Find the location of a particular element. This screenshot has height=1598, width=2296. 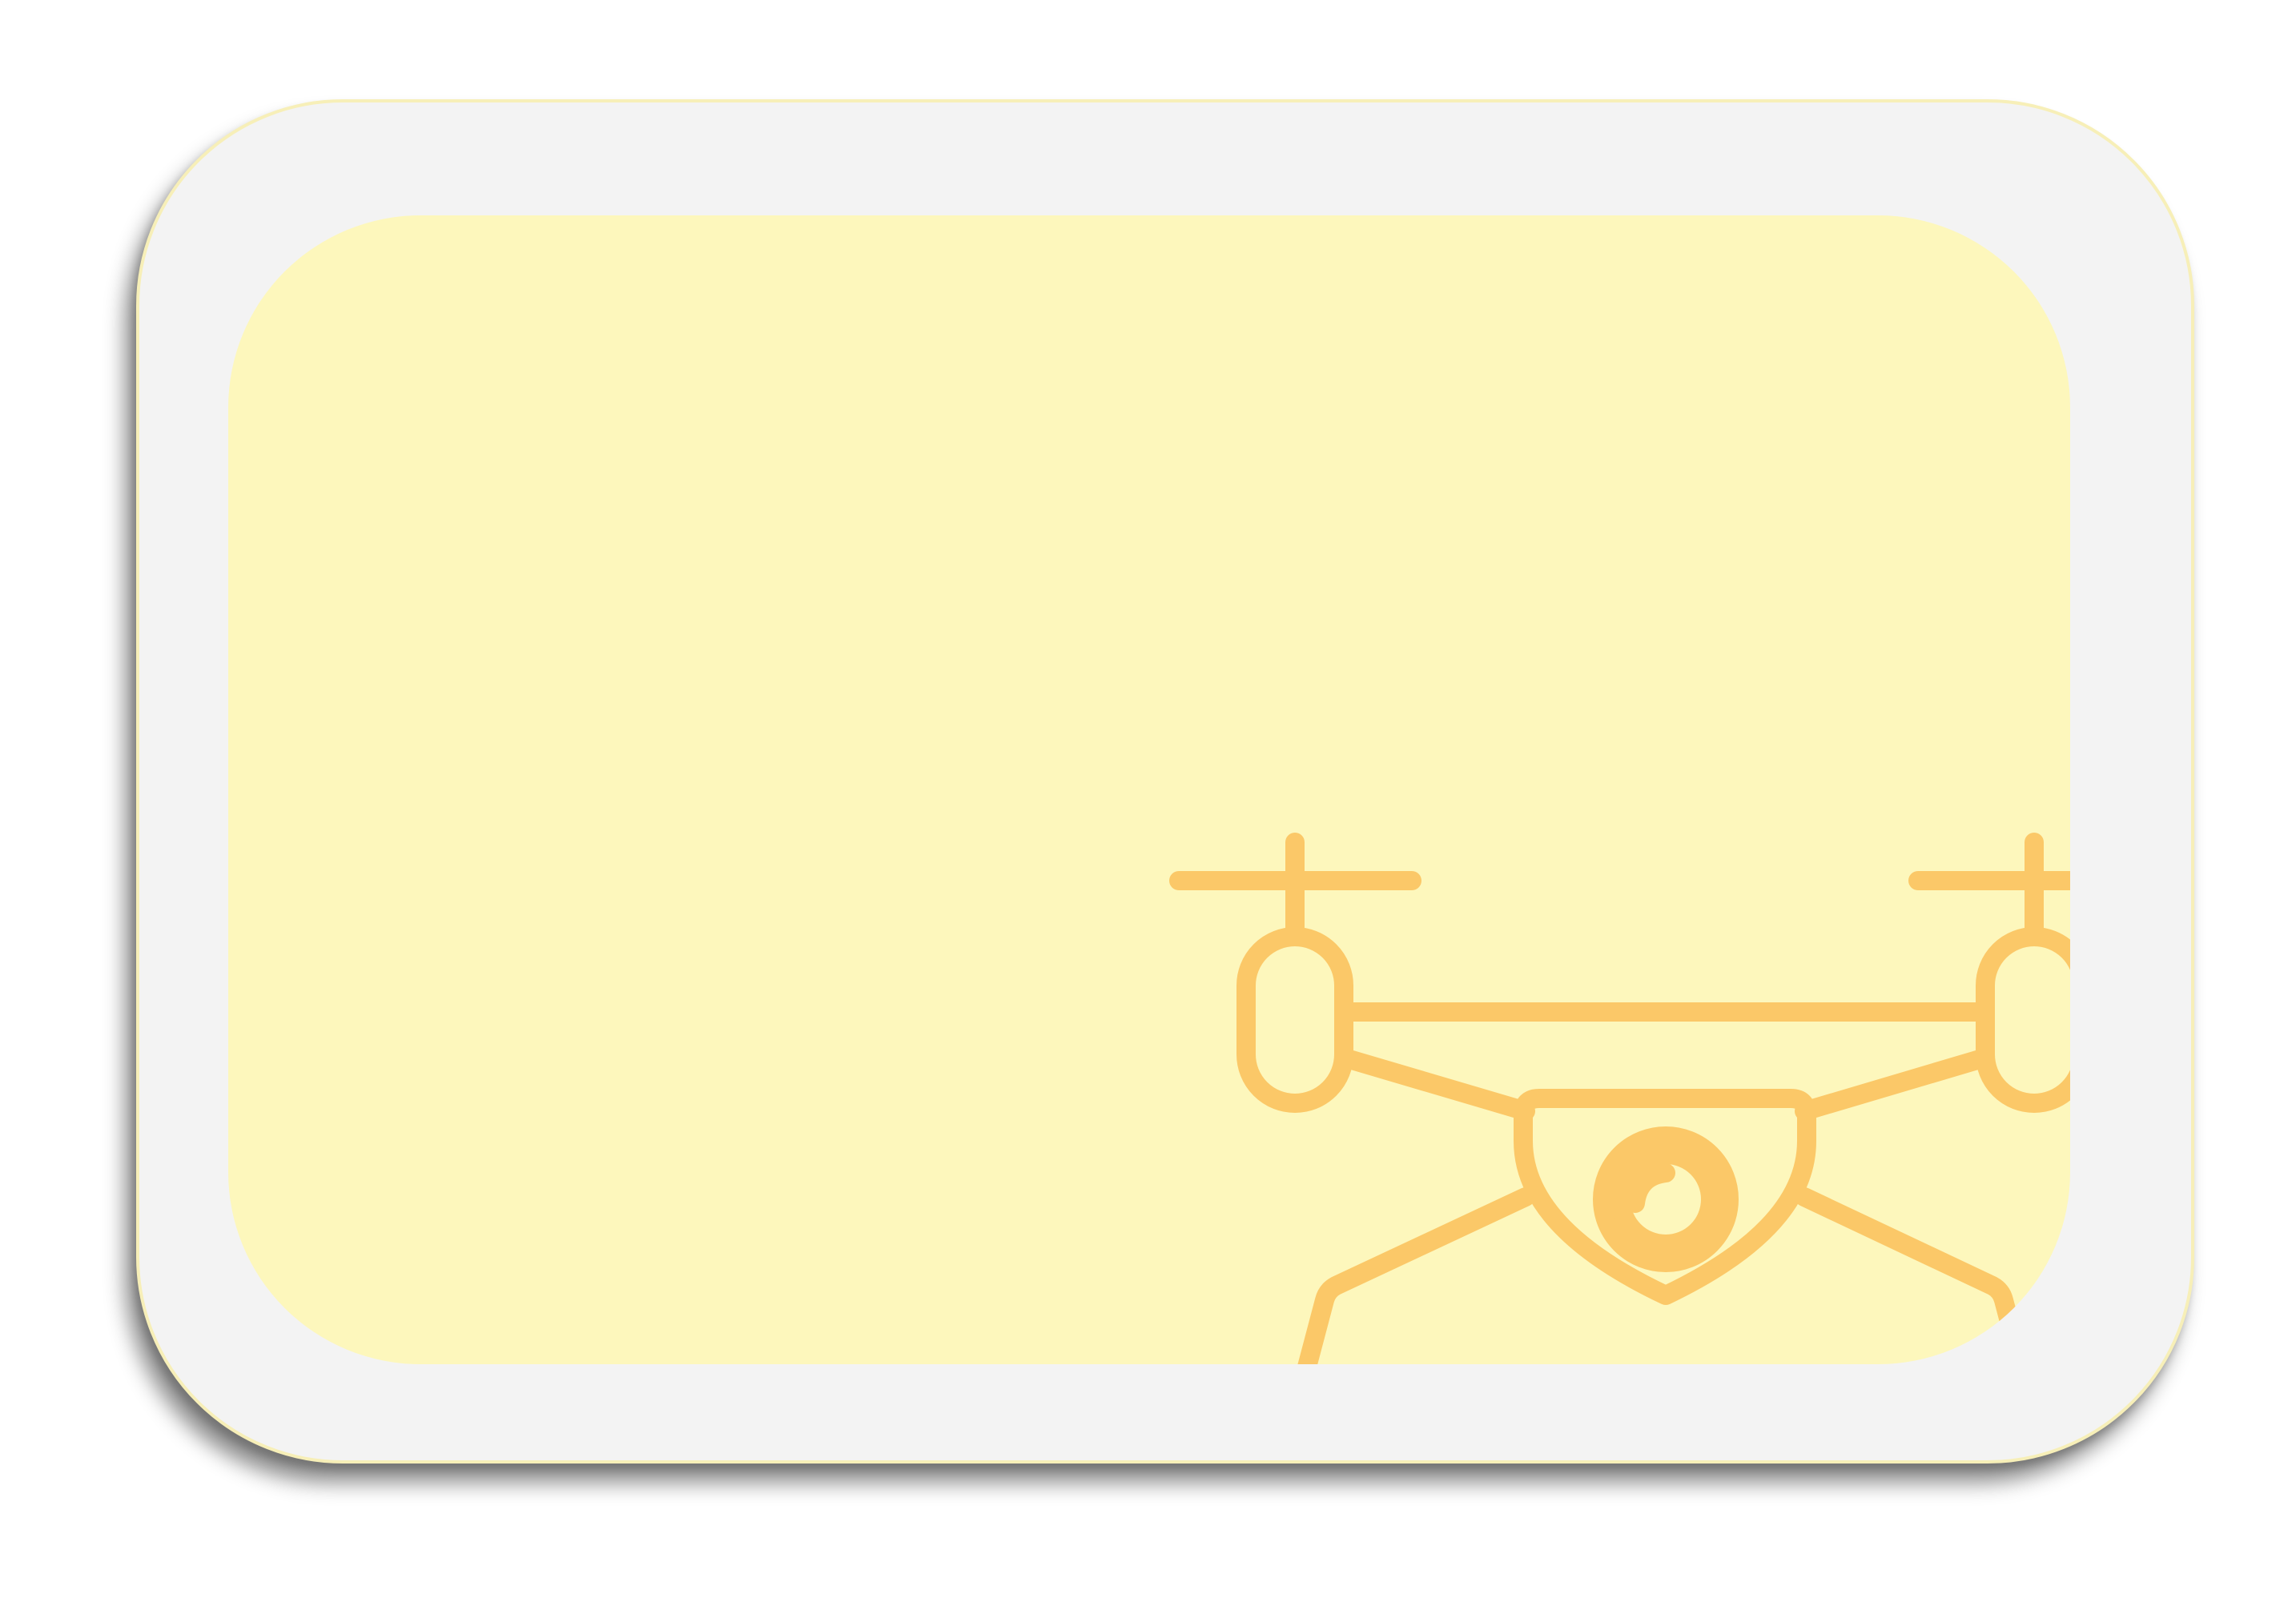

left-arm is located at coordinates (1435, 1084).